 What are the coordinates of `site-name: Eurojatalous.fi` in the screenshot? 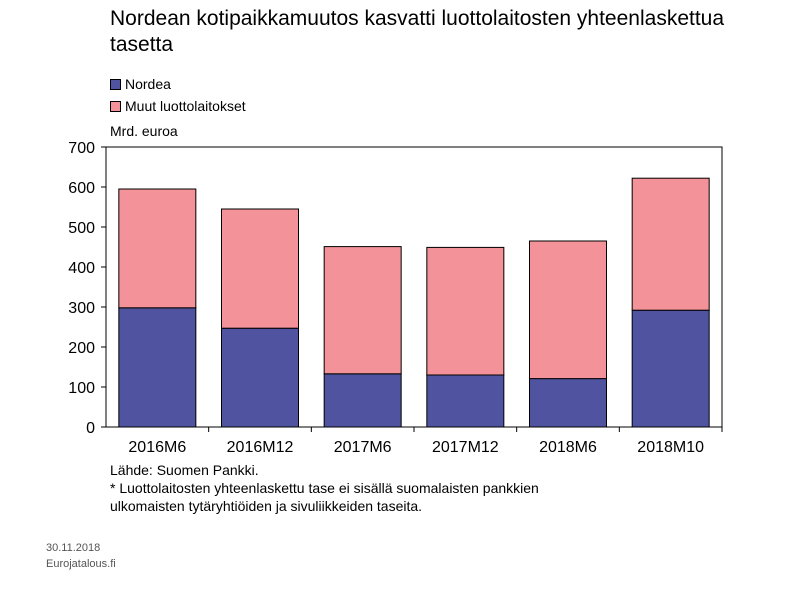 It's located at (81, 564).